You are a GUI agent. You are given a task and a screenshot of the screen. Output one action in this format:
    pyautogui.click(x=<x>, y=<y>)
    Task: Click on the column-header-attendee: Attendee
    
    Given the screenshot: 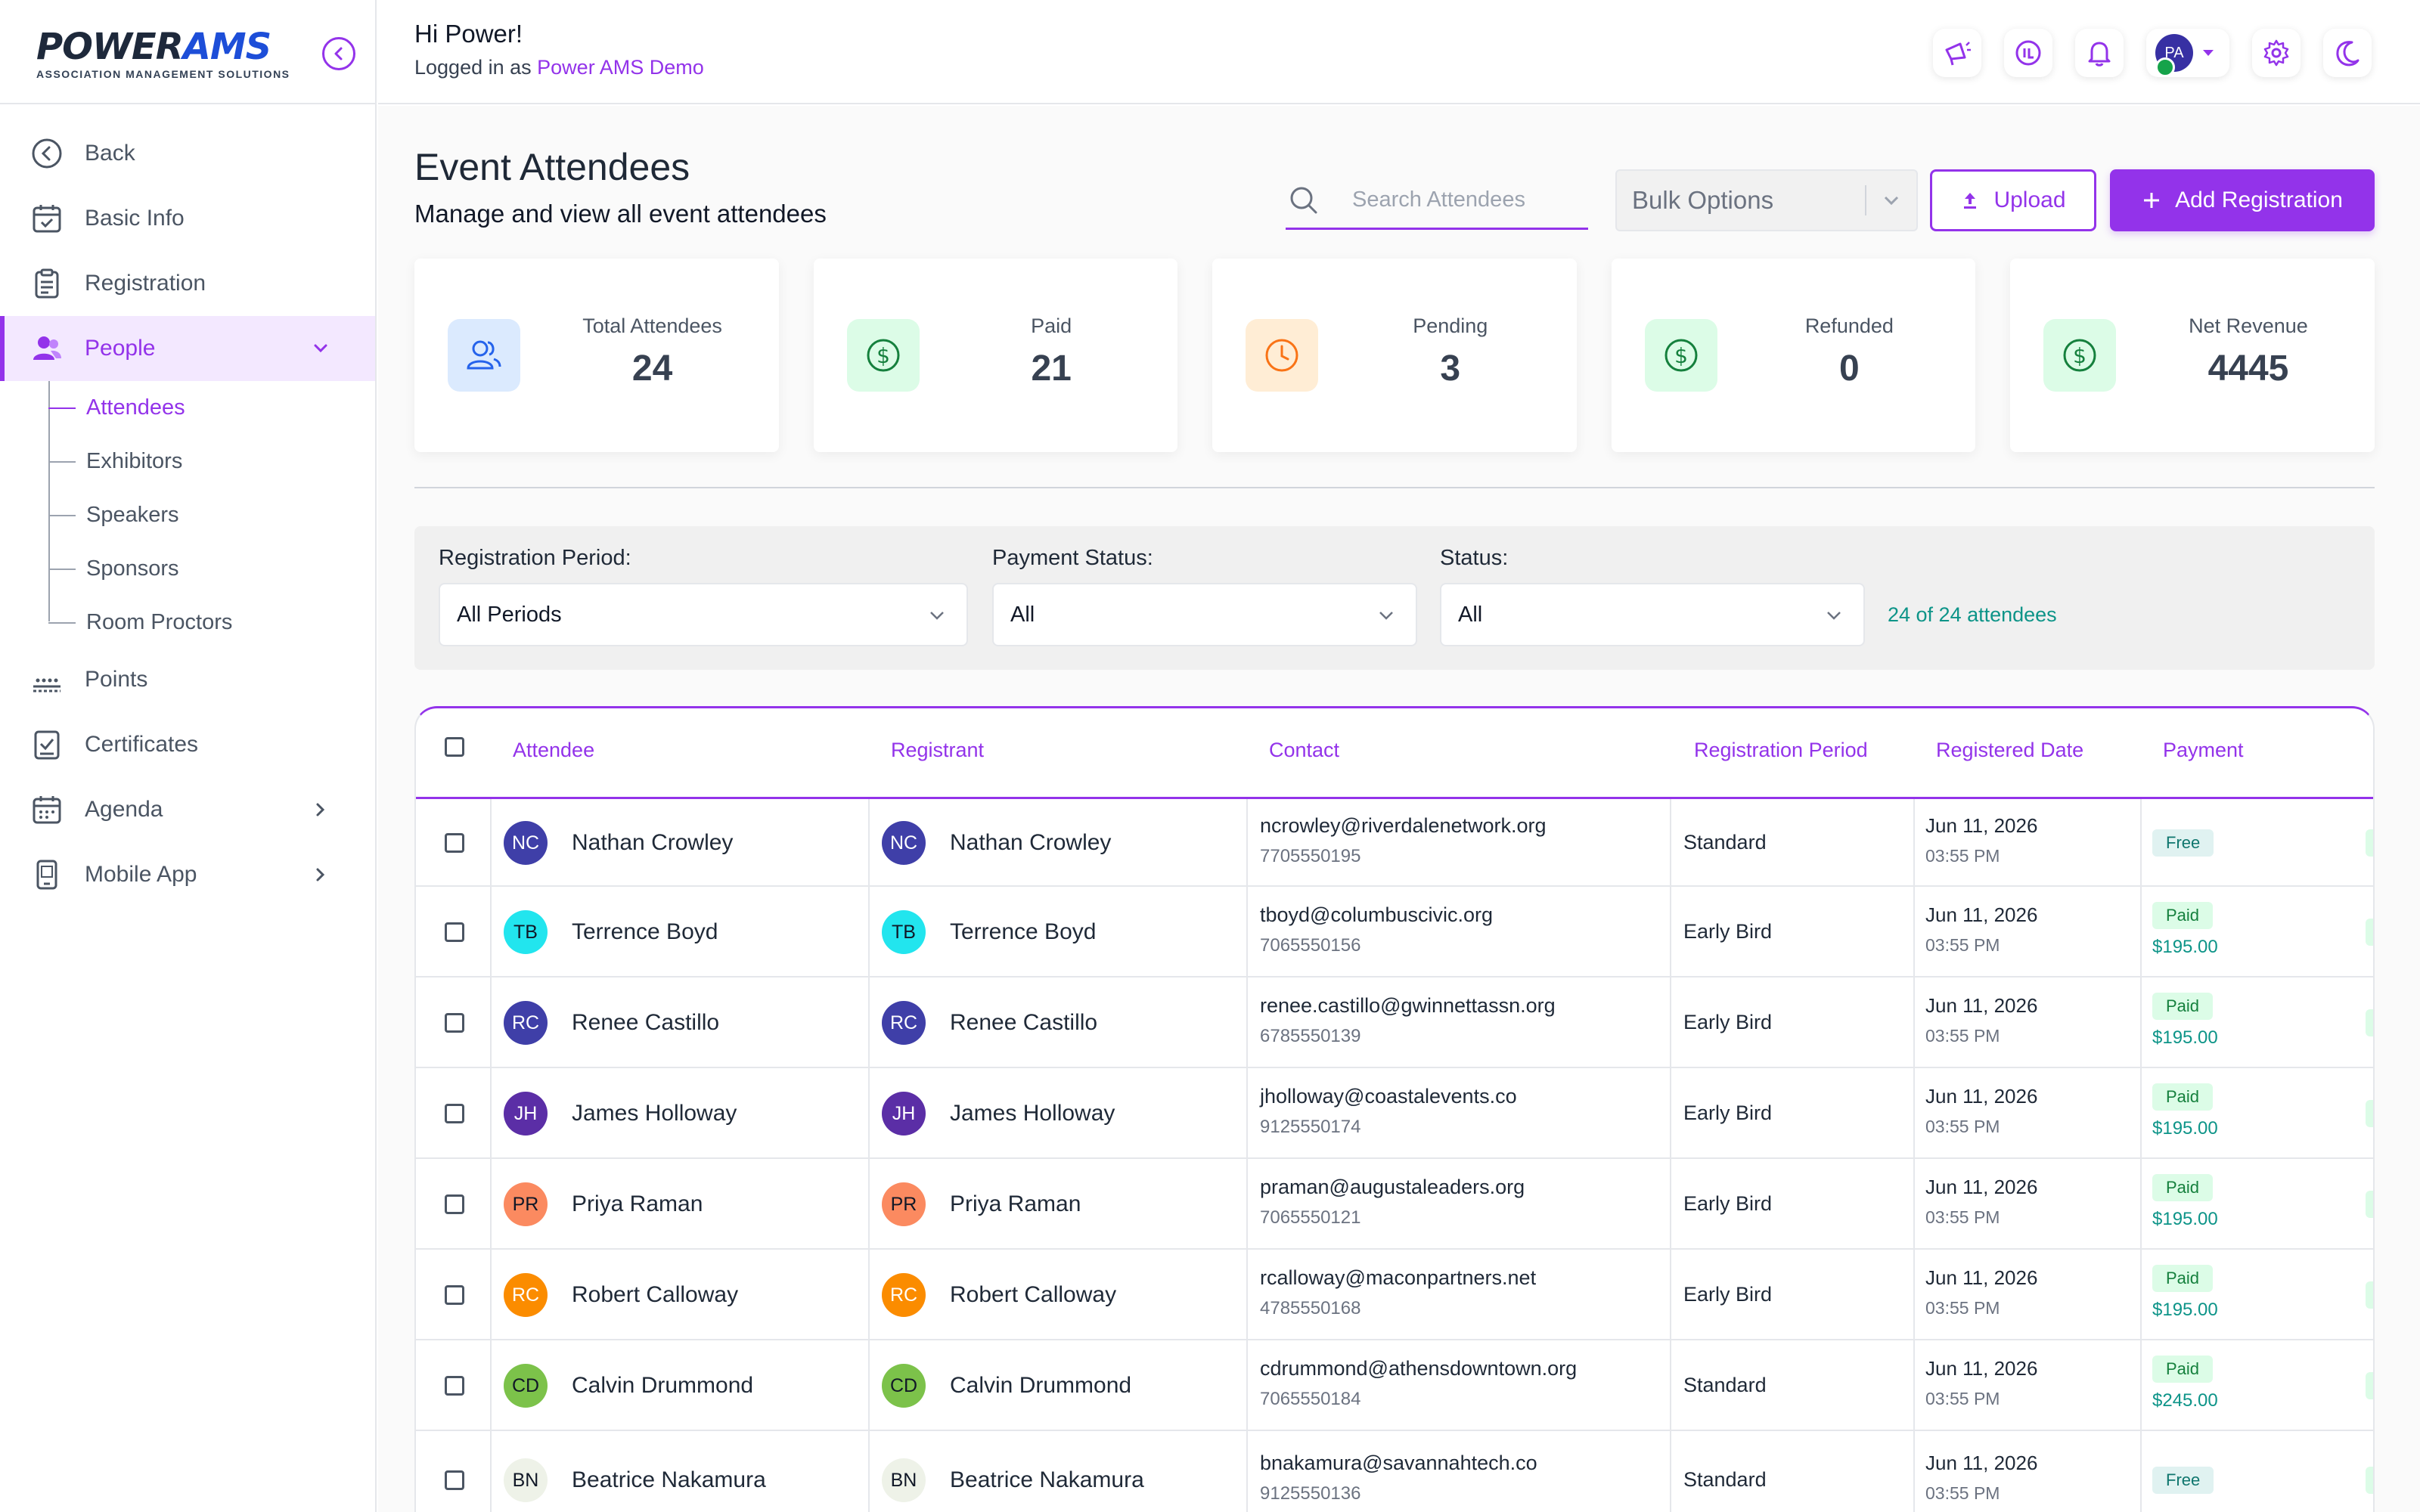 What is the action you would take?
    pyautogui.click(x=554, y=750)
    